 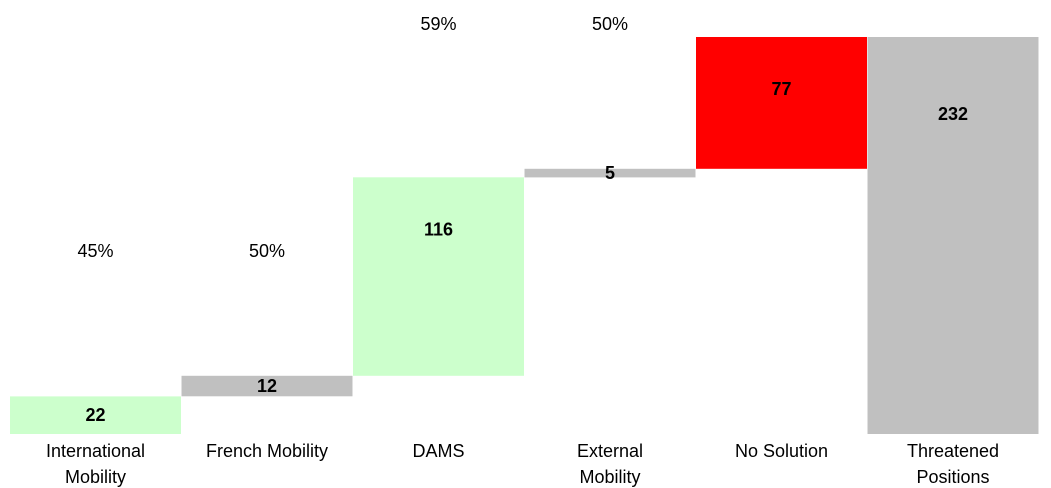 What do you see at coordinates (610, 24) in the screenshot?
I see `percent-label-3: 50%` at bounding box center [610, 24].